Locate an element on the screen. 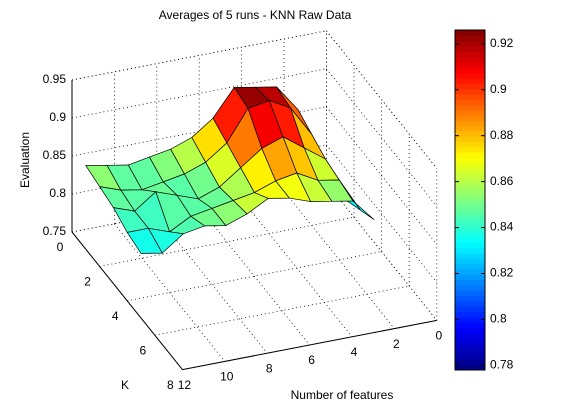 This screenshot has width=561, height=420. z-tick-label: 0.9 is located at coordinates (57, 117).